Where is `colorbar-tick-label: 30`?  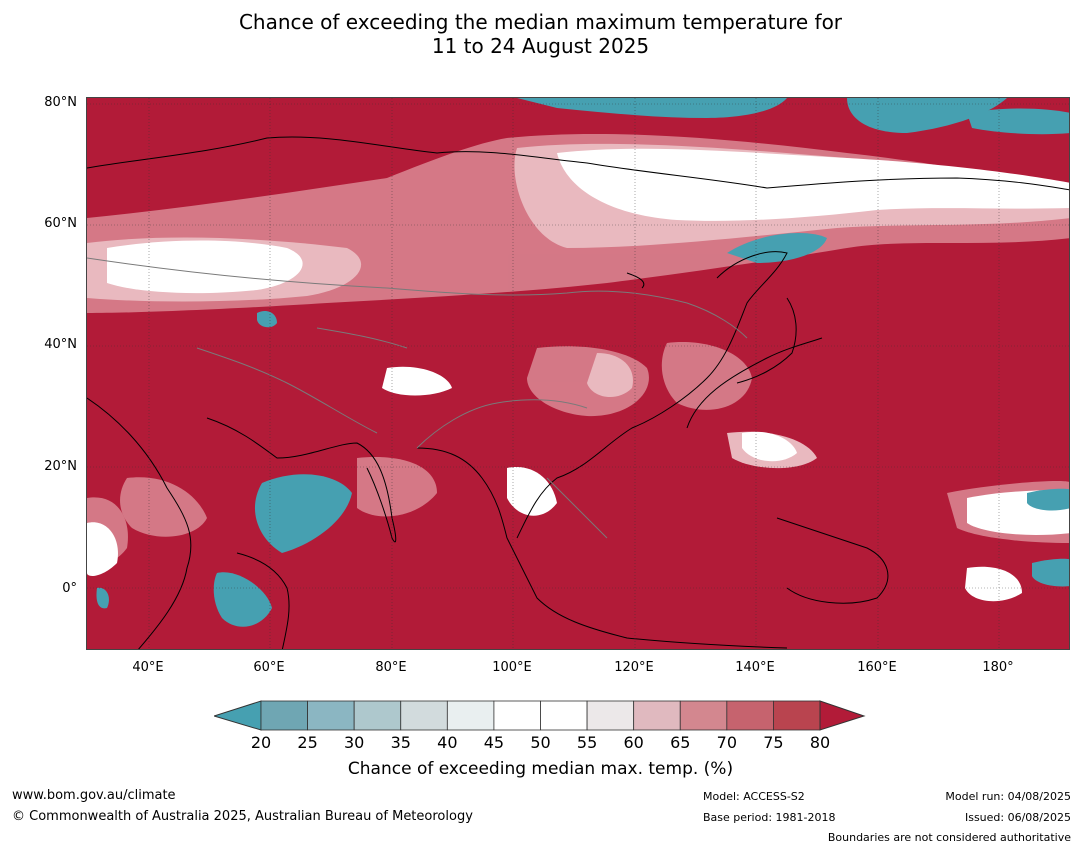 colorbar-tick-label: 30 is located at coordinates (354, 742).